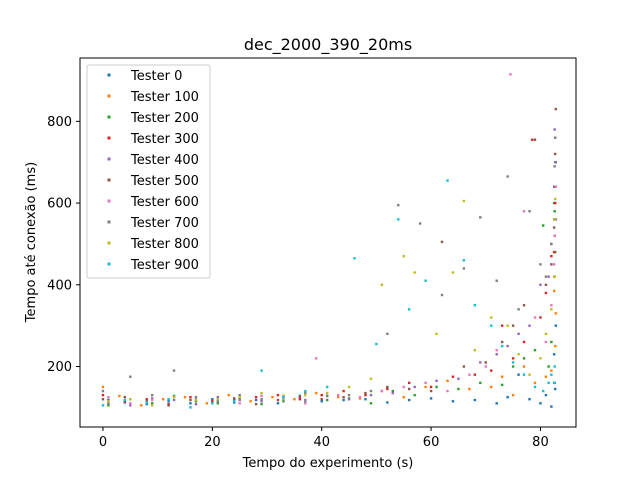  Describe the element at coordinates (431, 442) in the screenshot. I see `x-tick-label: 60` at that location.